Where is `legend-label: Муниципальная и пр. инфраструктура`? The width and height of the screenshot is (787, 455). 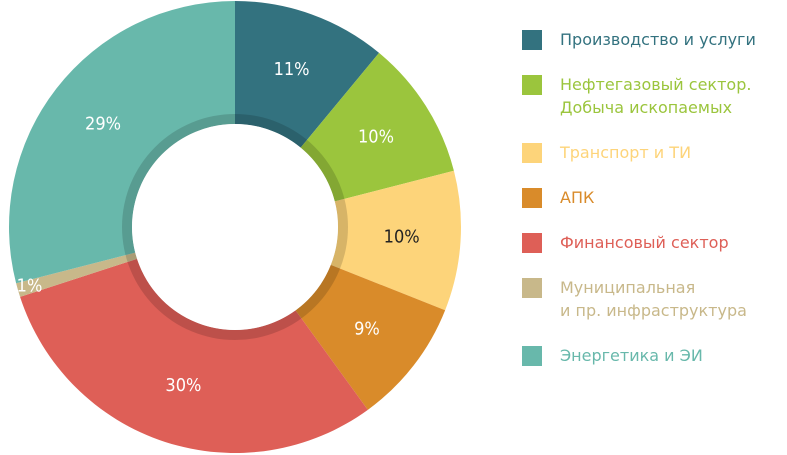
legend-label: Муниципальная и пр. инфраструктура is located at coordinates (653, 299).